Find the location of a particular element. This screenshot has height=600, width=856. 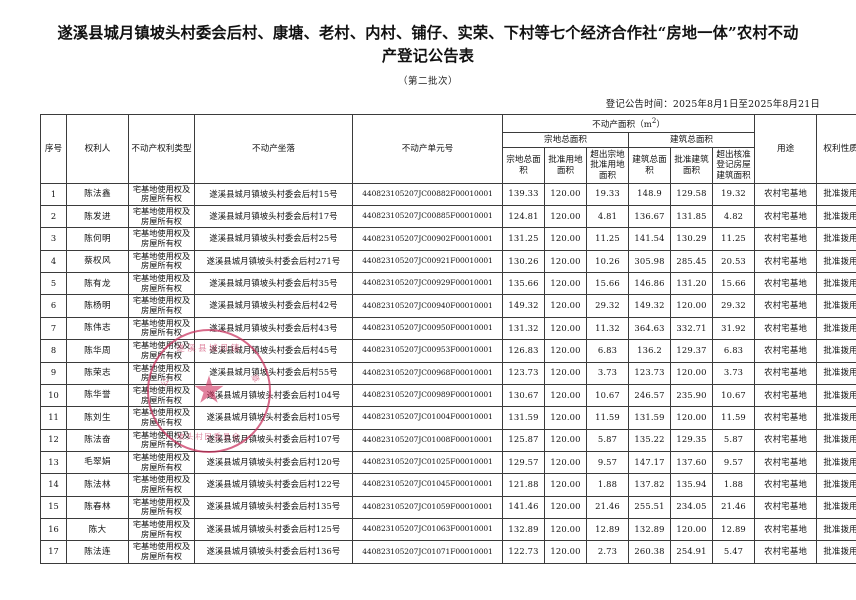

cell-build-total: 136.67 is located at coordinates (649, 217).